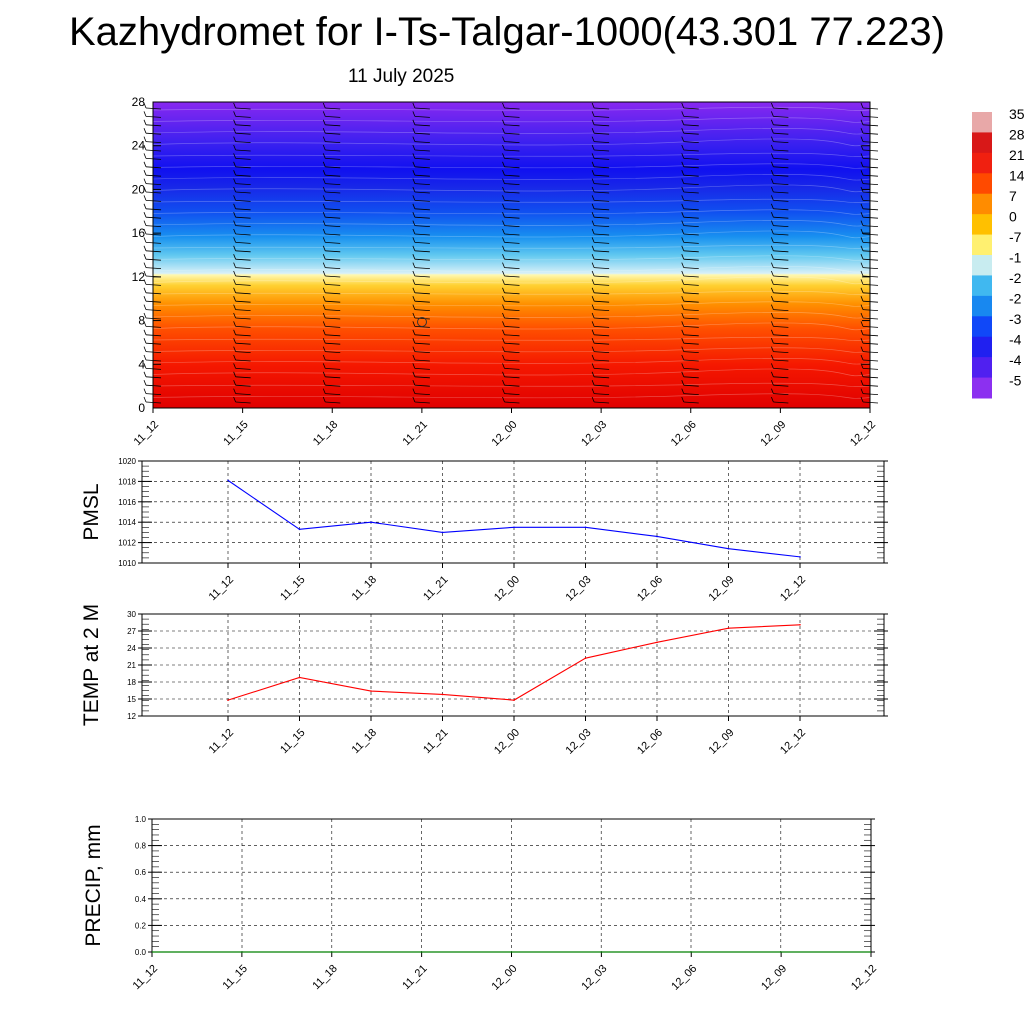  What do you see at coordinates (1015, 278) in the screenshot?
I see `colorbar-label: -2` at bounding box center [1015, 278].